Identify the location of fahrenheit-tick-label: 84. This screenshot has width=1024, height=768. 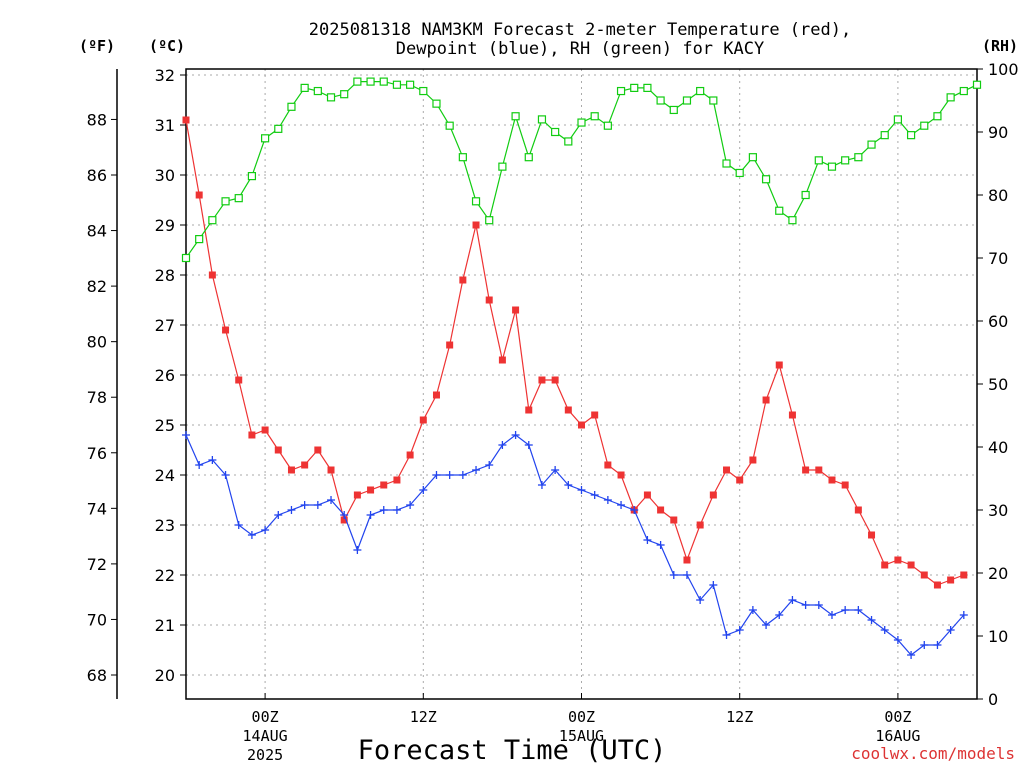
(97, 231).